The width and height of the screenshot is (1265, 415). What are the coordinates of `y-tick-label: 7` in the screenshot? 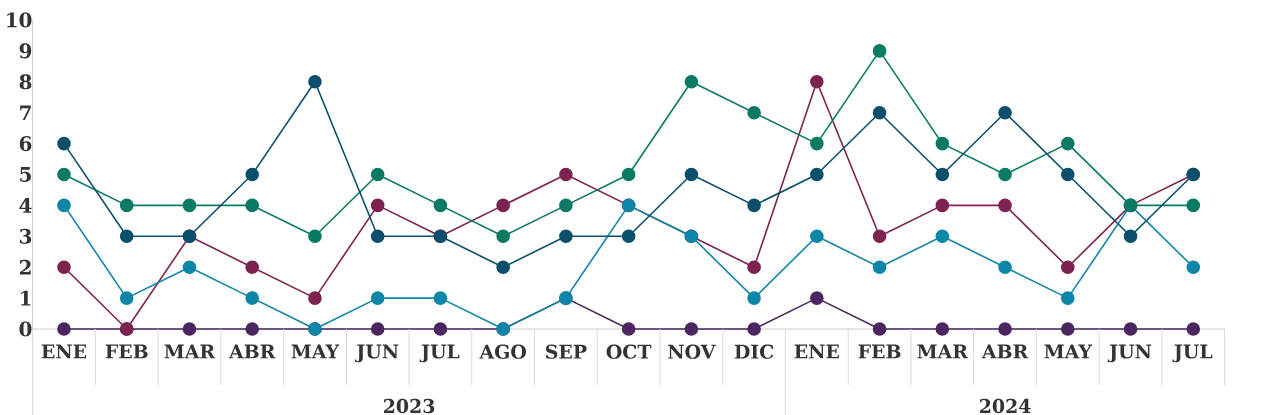 It's located at (25, 112).